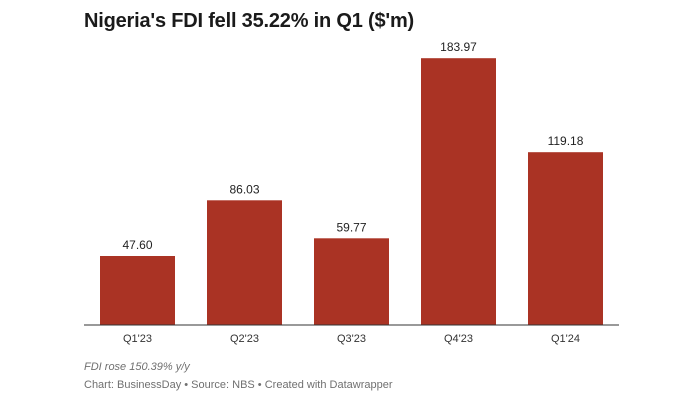  I want to click on x-tick-label-4: Q1'24, so click(565, 339).